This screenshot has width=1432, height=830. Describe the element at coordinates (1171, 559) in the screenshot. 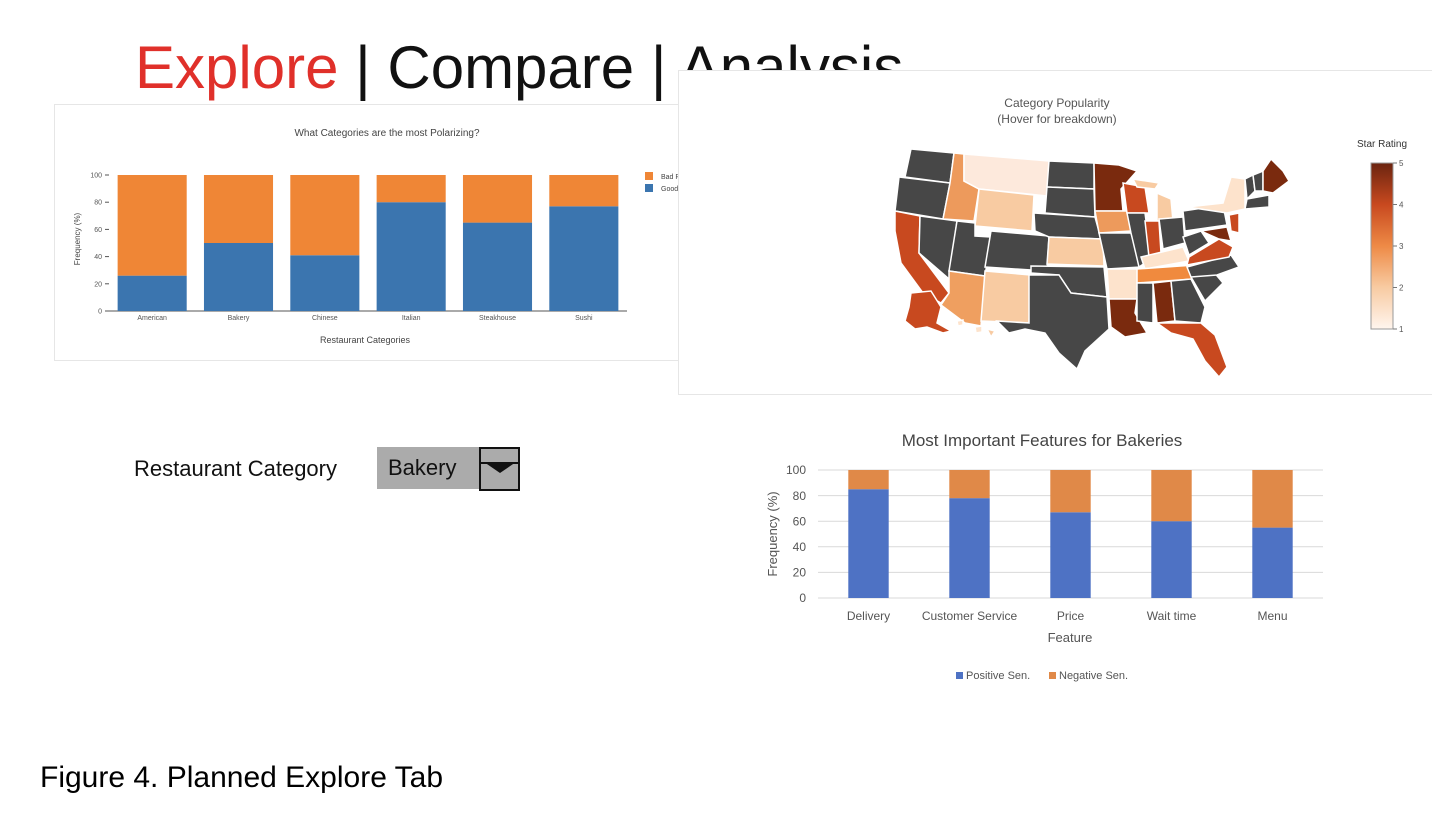

I see `bar-positive-sen-wait-time` at that location.